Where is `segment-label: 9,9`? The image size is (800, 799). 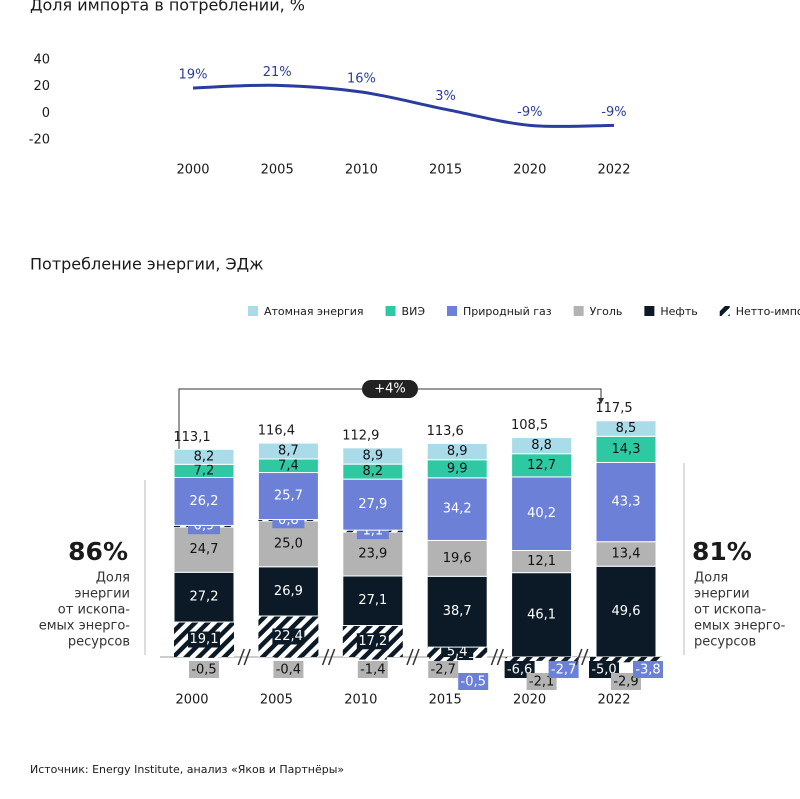
segment-label: 9,9 is located at coordinates (457, 468).